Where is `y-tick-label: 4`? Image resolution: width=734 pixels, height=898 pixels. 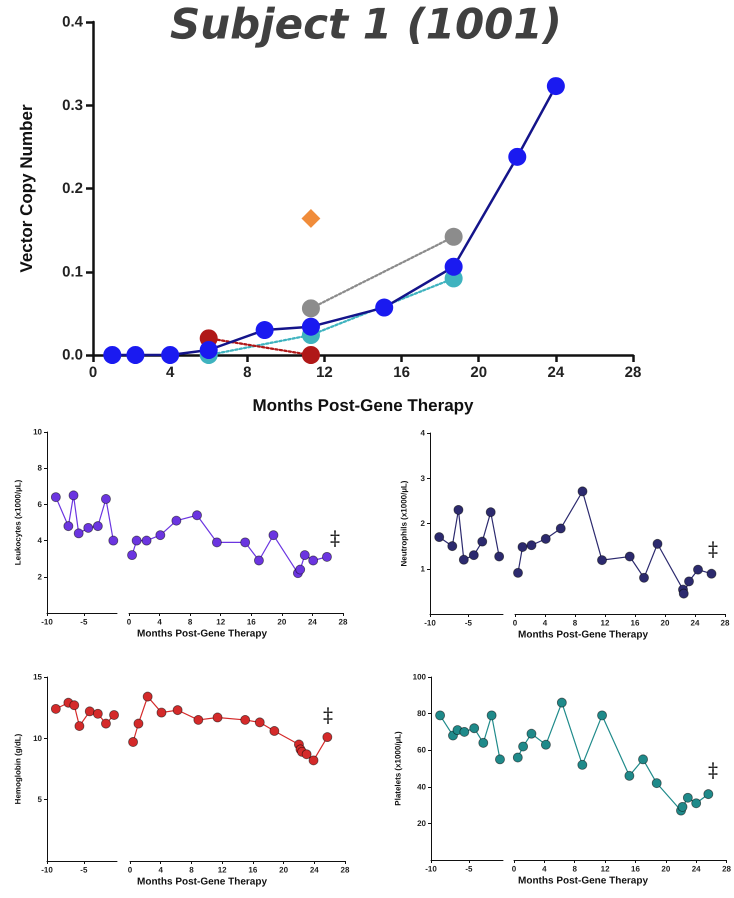 y-tick-label: 4 is located at coordinates (423, 433).